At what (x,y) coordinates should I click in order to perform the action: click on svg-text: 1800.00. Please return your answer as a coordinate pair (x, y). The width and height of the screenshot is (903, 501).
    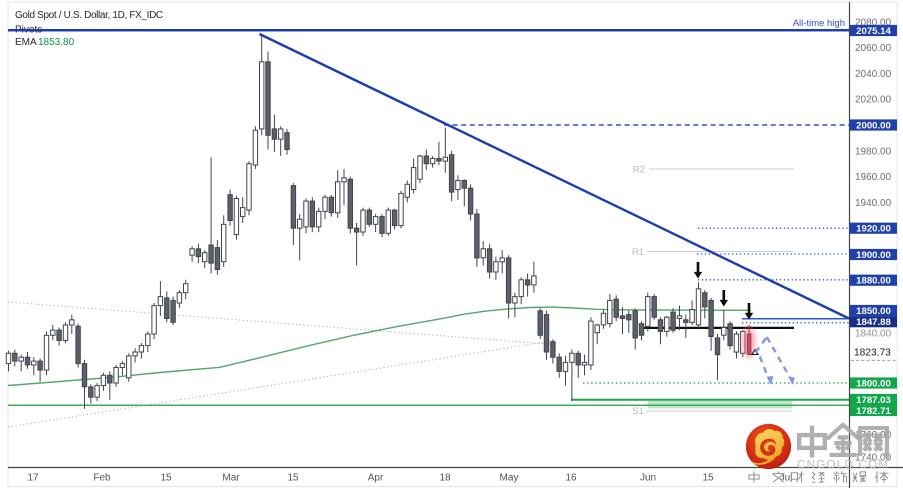
    Looking at the image, I should click on (873, 383).